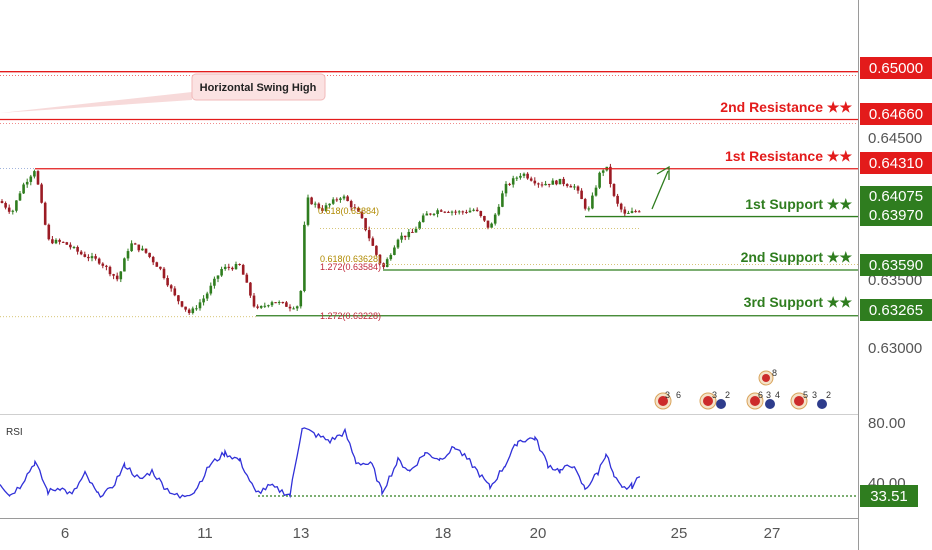  Describe the element at coordinates (896, 68) in the screenshot. I see `level-badge-0.65000: 0.65000` at that location.